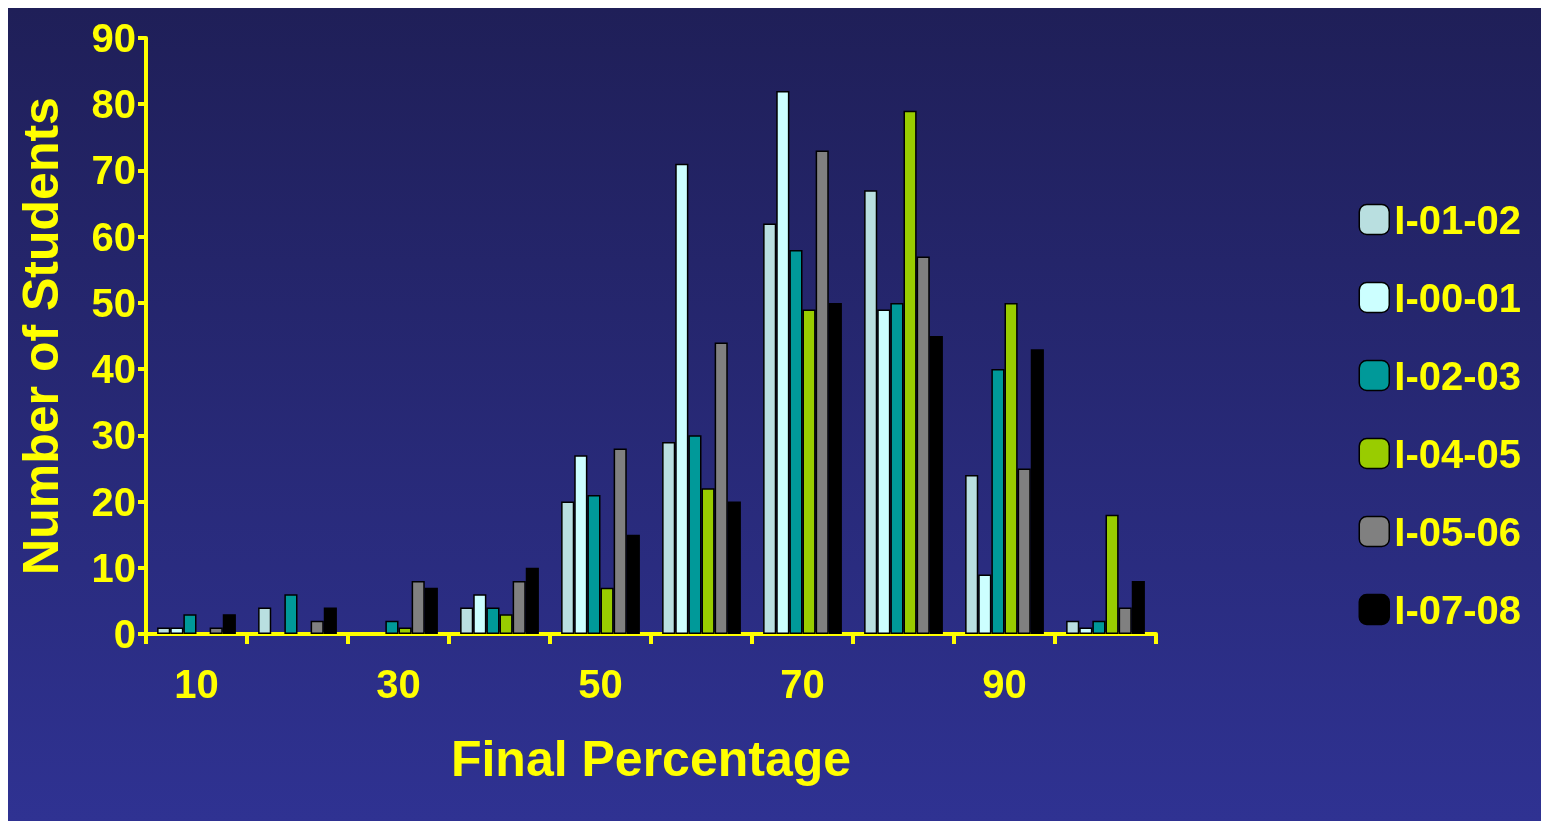  Describe the element at coordinates (113, 38) in the screenshot. I see `y-tick-label: 90` at that location.